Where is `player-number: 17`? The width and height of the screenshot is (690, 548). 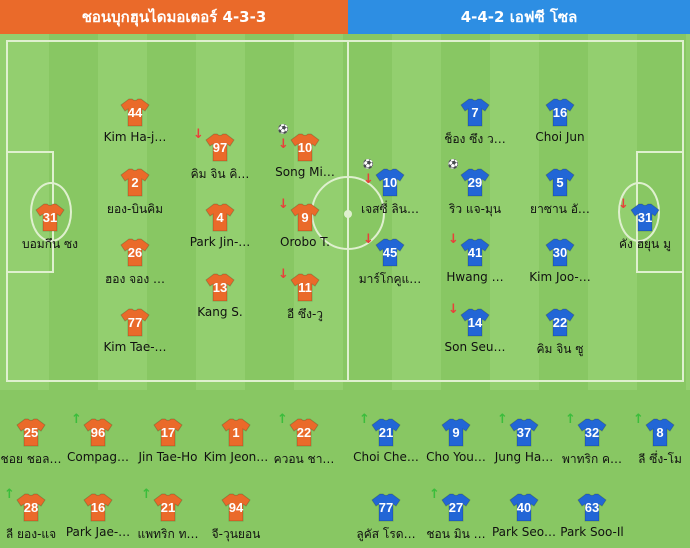 player-number: 17 is located at coordinates (168, 432).